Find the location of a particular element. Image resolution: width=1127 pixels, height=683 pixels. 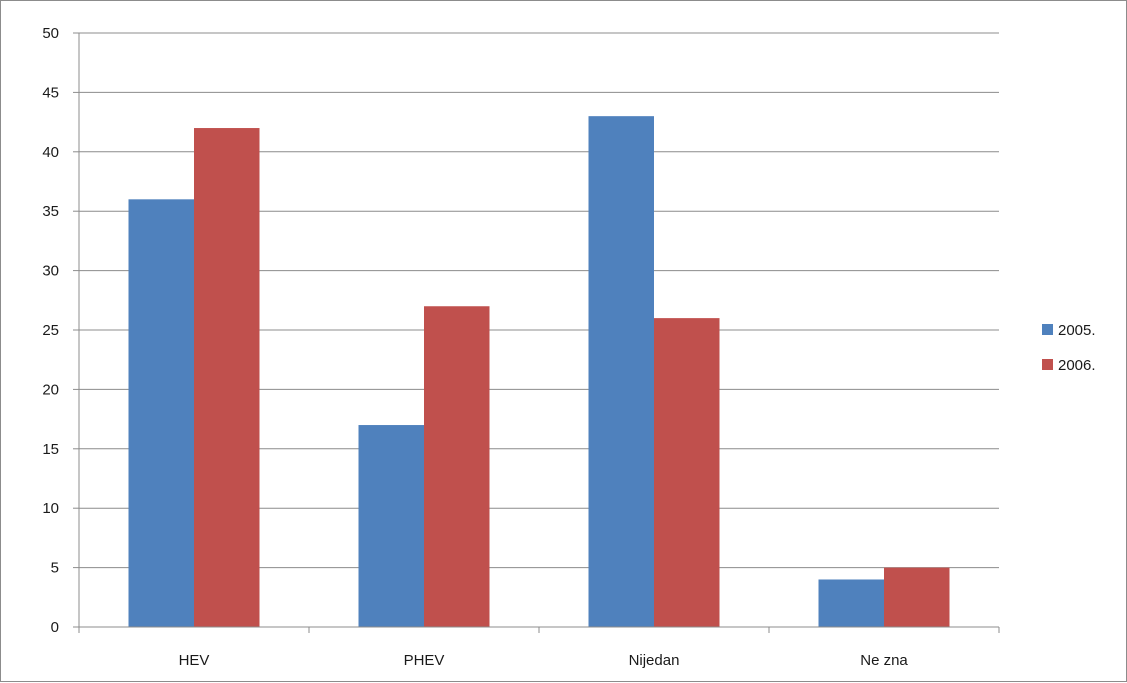

x-tick-label: HEV is located at coordinates (194, 660).